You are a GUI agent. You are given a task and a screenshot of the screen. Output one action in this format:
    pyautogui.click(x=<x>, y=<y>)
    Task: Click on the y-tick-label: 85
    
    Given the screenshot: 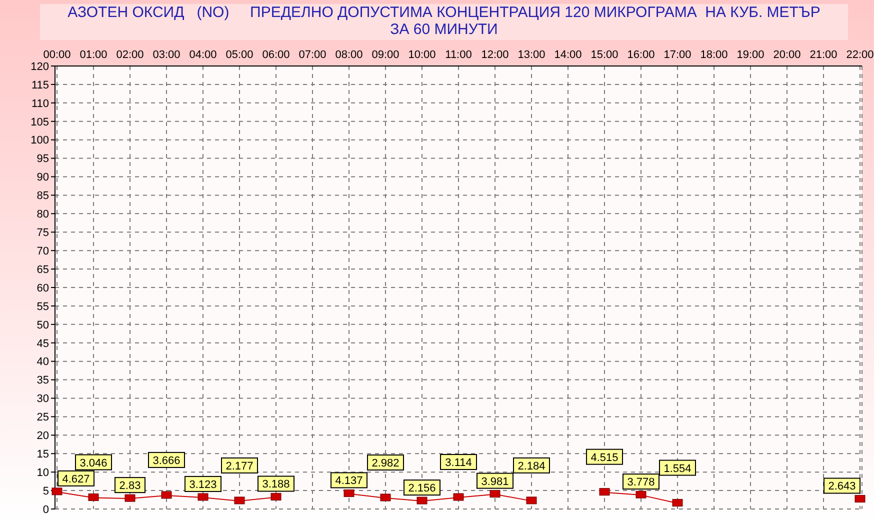 What is the action you would take?
    pyautogui.click(x=42, y=196)
    